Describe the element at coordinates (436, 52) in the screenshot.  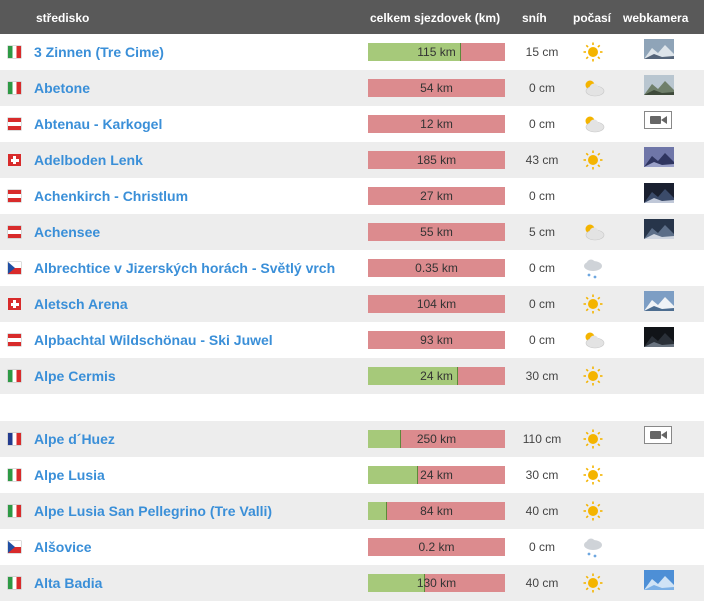
I see `runs-bar: 115 km` at that location.